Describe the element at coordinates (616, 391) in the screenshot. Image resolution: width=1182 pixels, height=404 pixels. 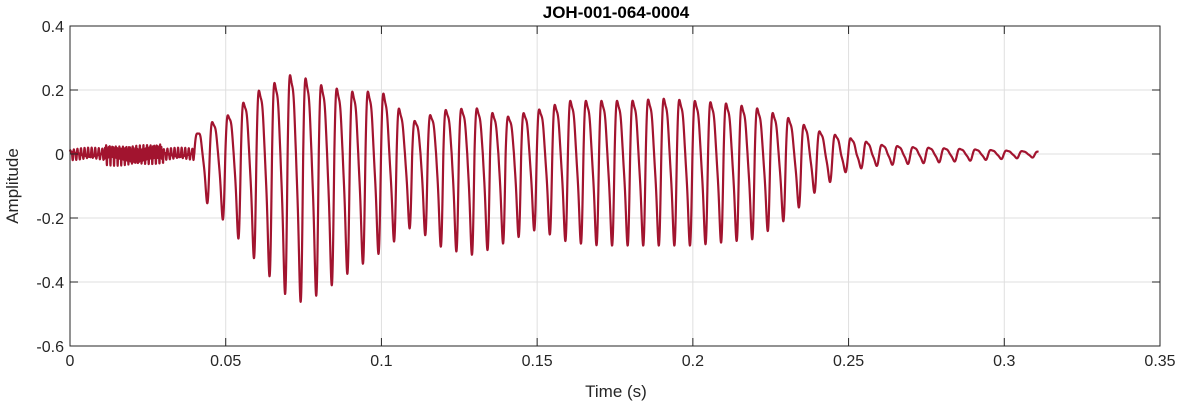
I see `x-axis-label: Time (s)` at that location.